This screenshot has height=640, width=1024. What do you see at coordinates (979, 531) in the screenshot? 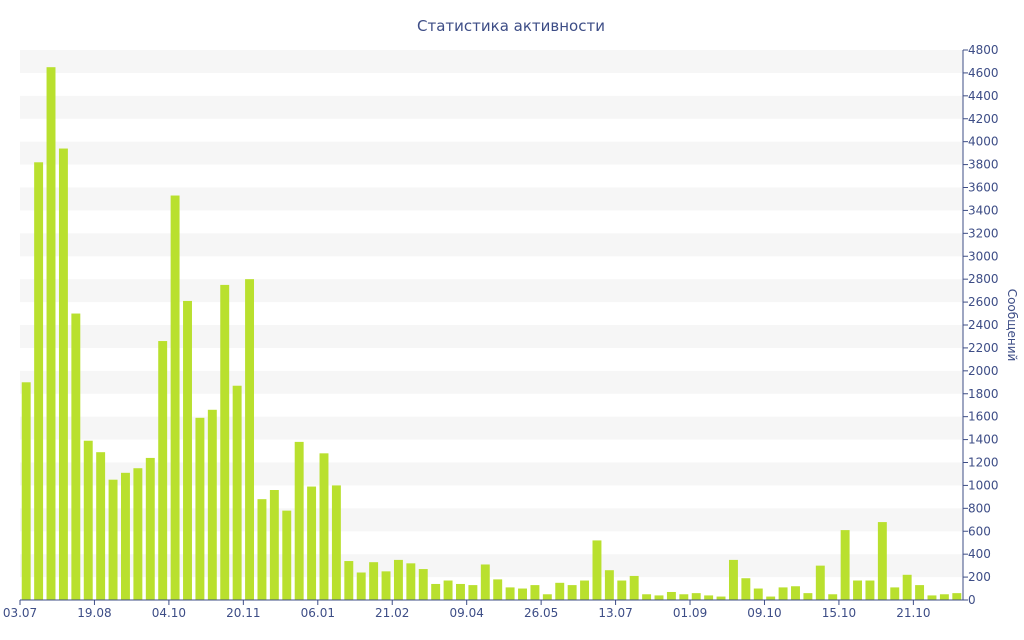
I see `y-tick-label: 600` at bounding box center [979, 531].